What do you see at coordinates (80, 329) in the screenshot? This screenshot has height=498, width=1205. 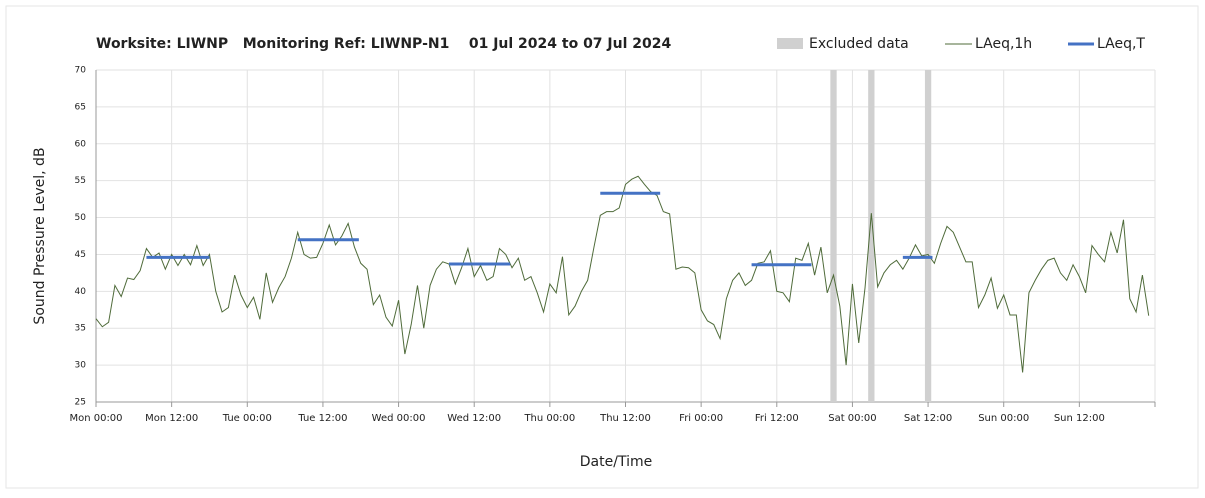 I see `y-tick-label: 35` at bounding box center [80, 329].